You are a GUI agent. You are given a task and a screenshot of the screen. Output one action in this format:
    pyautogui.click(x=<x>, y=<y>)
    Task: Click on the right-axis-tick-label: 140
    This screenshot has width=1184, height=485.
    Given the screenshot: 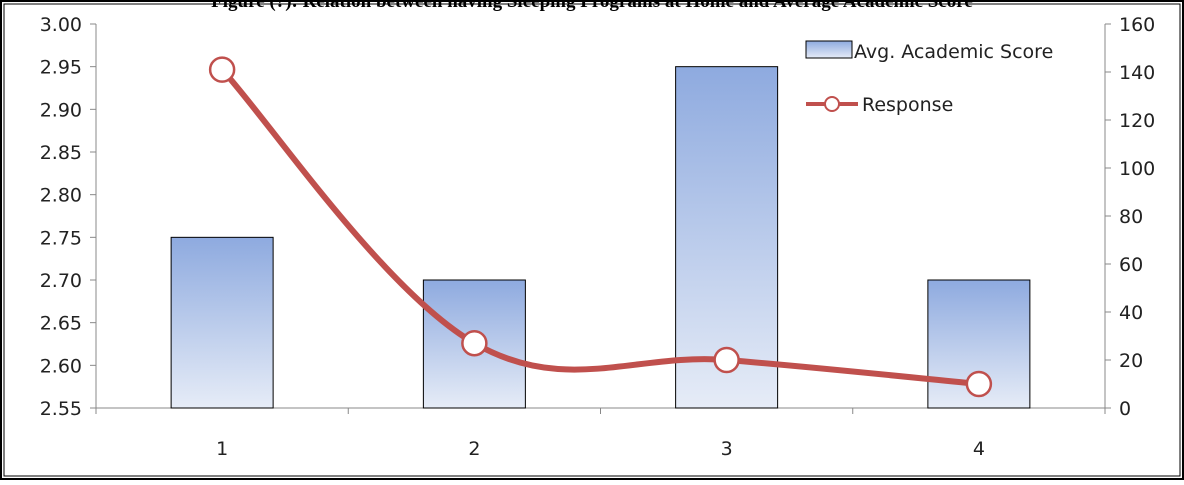 What is the action you would take?
    pyautogui.click(x=1137, y=73)
    